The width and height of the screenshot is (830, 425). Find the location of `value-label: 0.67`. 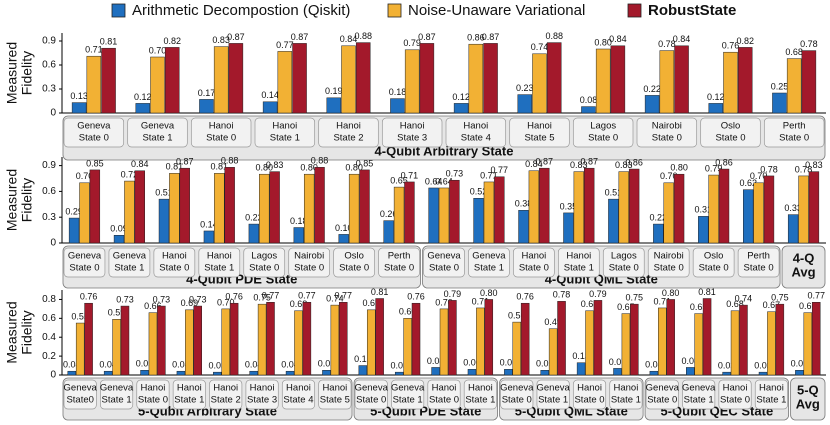

value-label: 0.67 is located at coordinates (772, 305).